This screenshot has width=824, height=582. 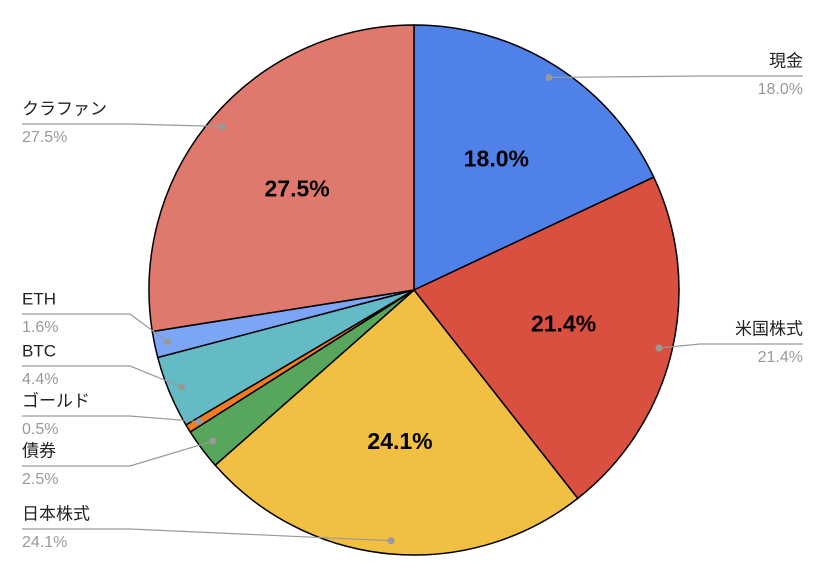 What do you see at coordinates (56, 513) in the screenshot?
I see `legend-label: 日本株式` at bounding box center [56, 513].